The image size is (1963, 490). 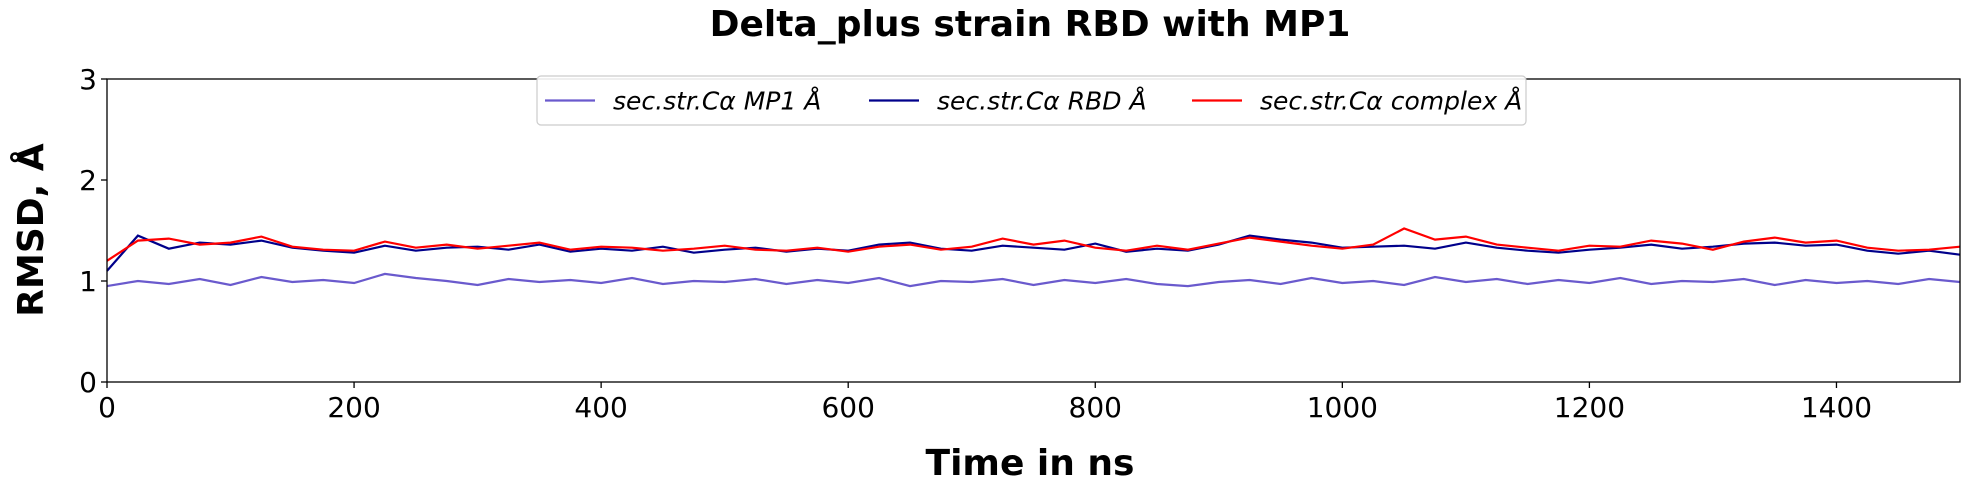 I want to click on legend-label: sec.str.Cα complex Å, so click(x=1391, y=101).